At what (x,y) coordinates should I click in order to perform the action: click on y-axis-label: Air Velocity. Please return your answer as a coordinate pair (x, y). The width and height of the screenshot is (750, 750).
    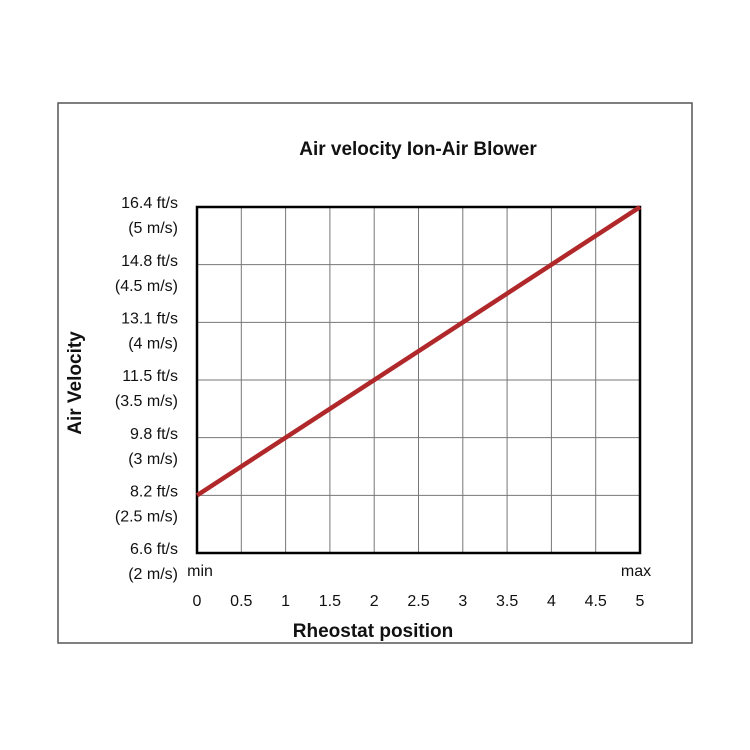
    Looking at the image, I should click on (75, 383).